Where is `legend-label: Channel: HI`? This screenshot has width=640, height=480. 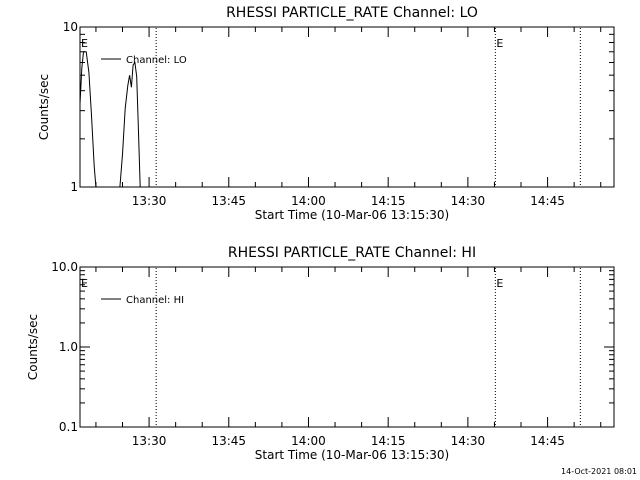
legend-label: Channel: HI is located at coordinates (155, 300).